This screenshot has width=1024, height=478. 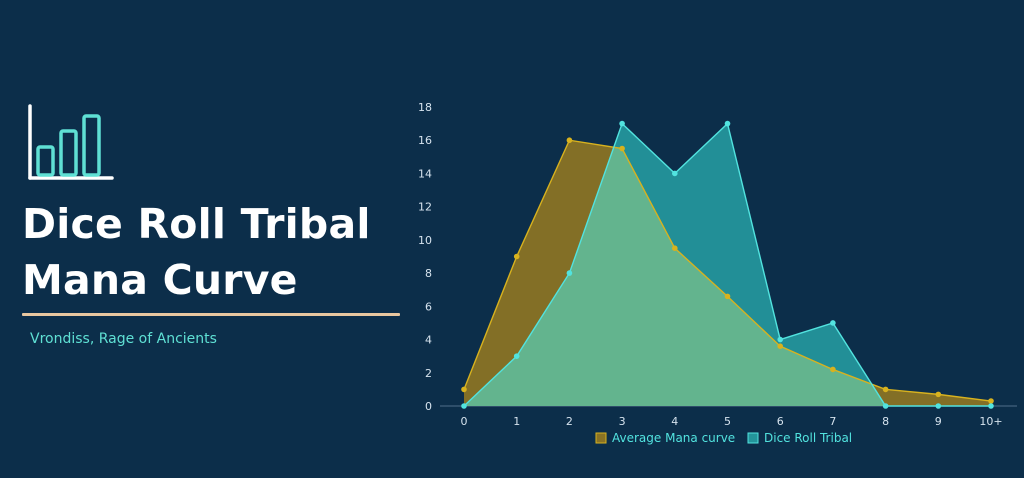 What do you see at coordinates (990, 421) in the screenshot?
I see `x-tick-label: 10+` at bounding box center [990, 421].